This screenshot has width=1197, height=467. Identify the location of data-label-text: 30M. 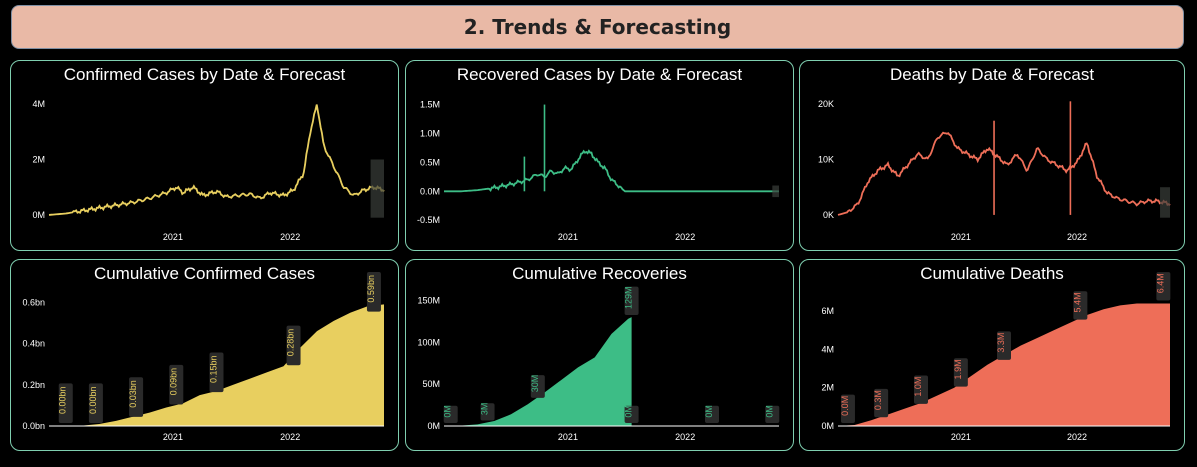
(535, 384).